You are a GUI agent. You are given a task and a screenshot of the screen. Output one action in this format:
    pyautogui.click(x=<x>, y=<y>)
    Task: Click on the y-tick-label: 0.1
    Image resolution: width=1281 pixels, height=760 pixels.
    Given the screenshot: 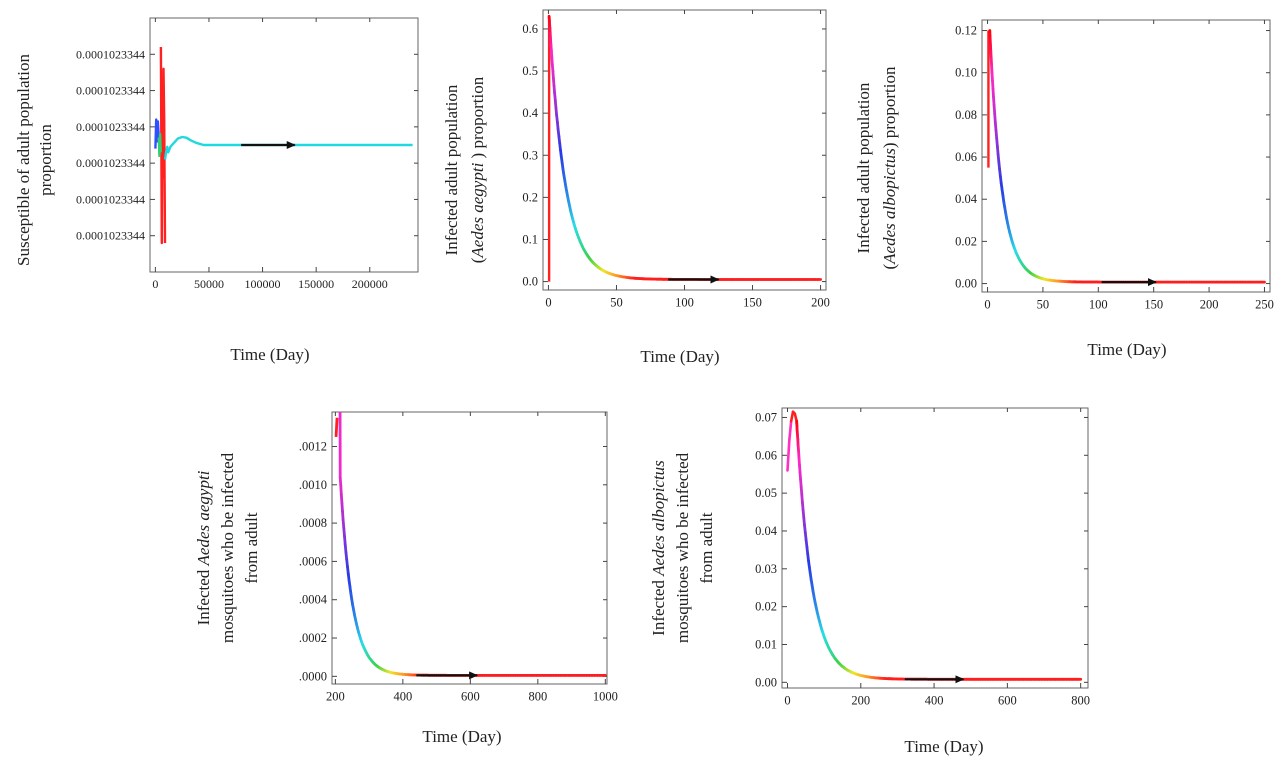 What is the action you would take?
    pyautogui.click(x=530, y=239)
    